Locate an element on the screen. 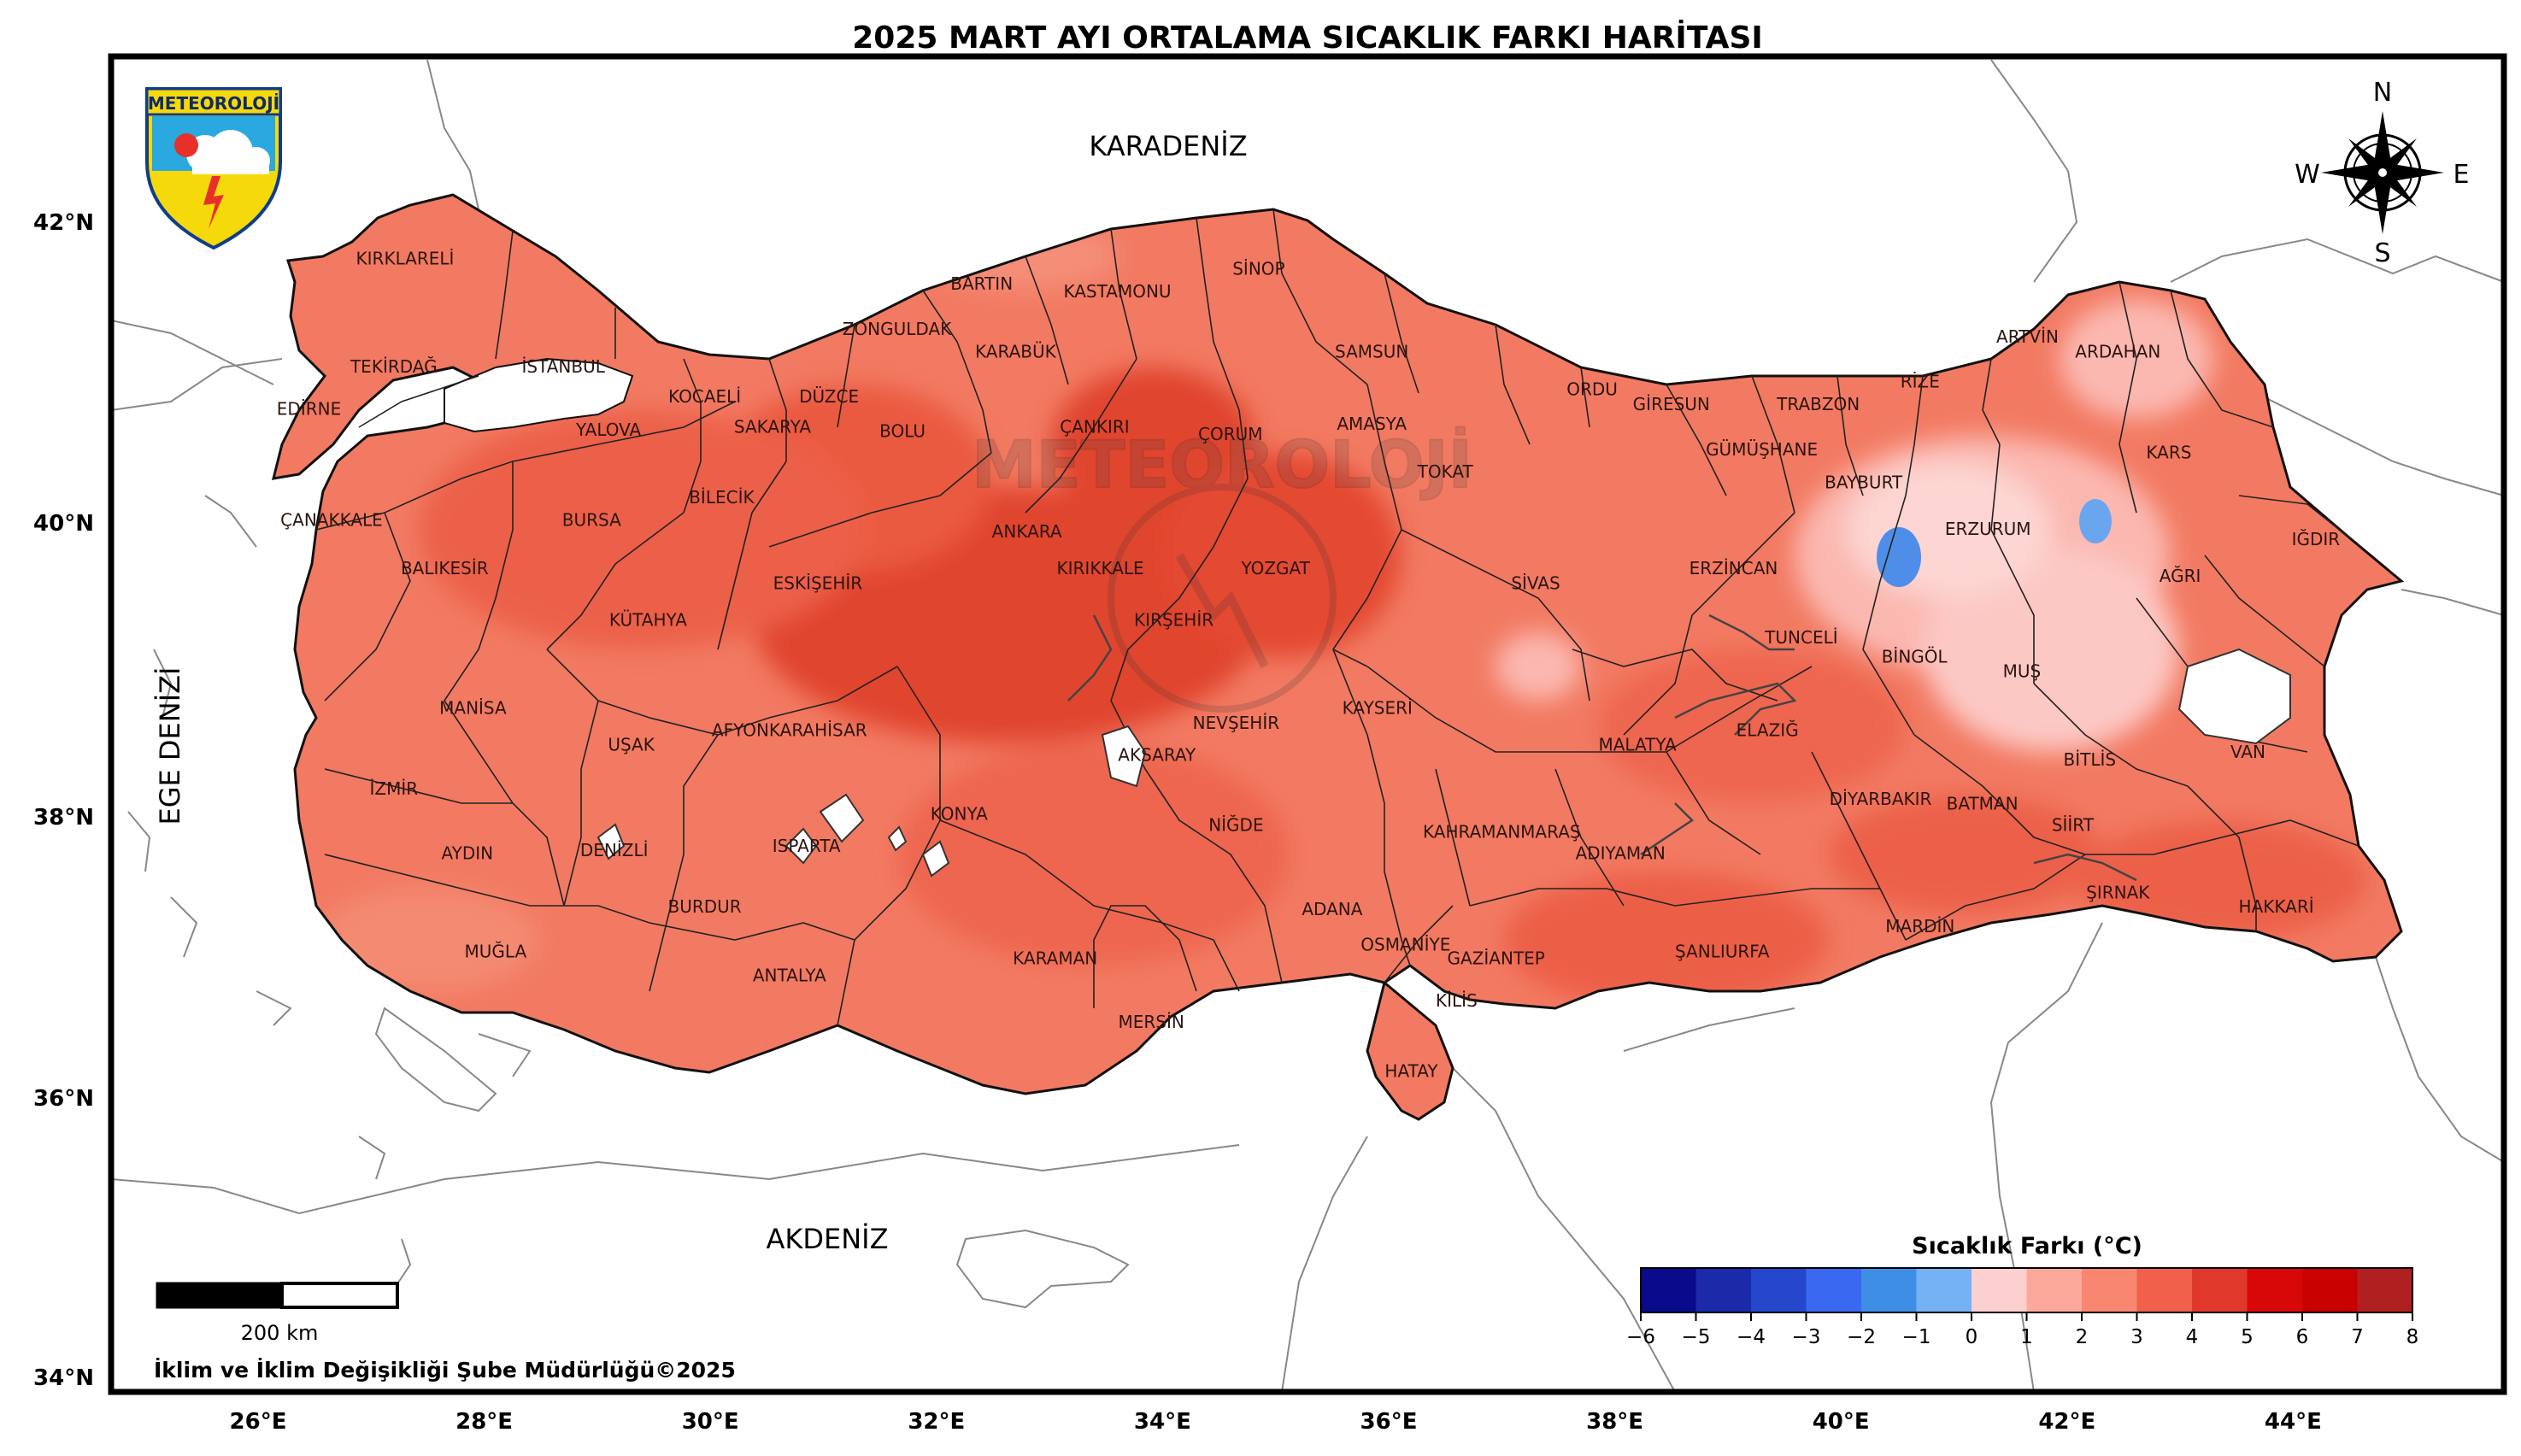  province-label: AFYONKARAHİSAR is located at coordinates (789, 729).